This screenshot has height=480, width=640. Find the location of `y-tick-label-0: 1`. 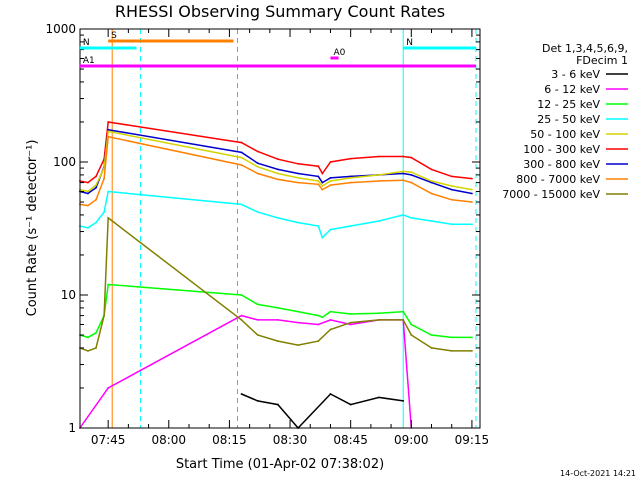

y-tick-label-0: 1 is located at coordinates (72, 428).